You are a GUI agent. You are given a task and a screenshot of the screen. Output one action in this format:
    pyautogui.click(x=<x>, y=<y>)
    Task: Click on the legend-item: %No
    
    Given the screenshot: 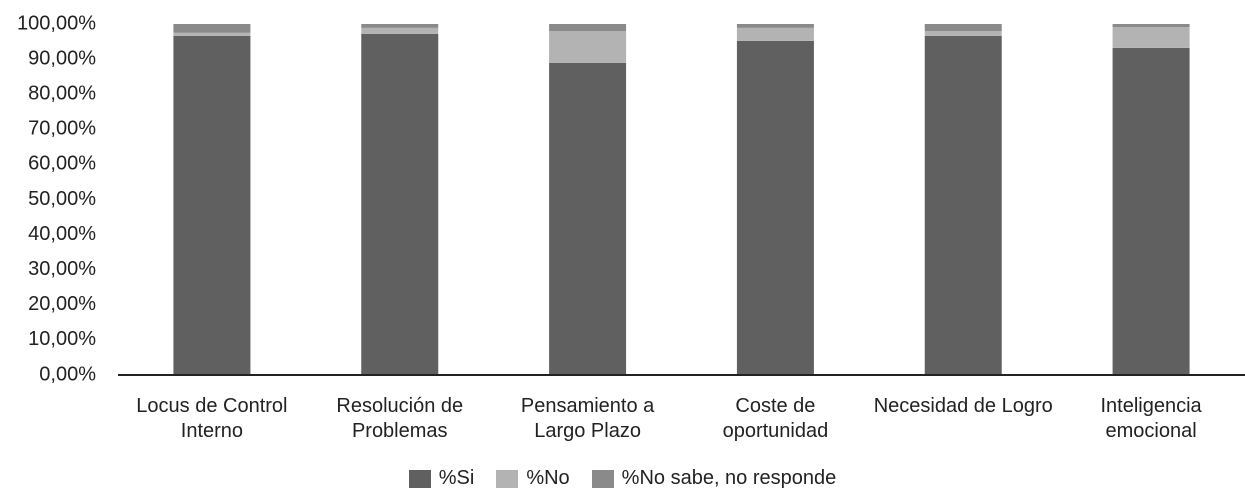 What is the action you would take?
    pyautogui.click(x=533, y=478)
    